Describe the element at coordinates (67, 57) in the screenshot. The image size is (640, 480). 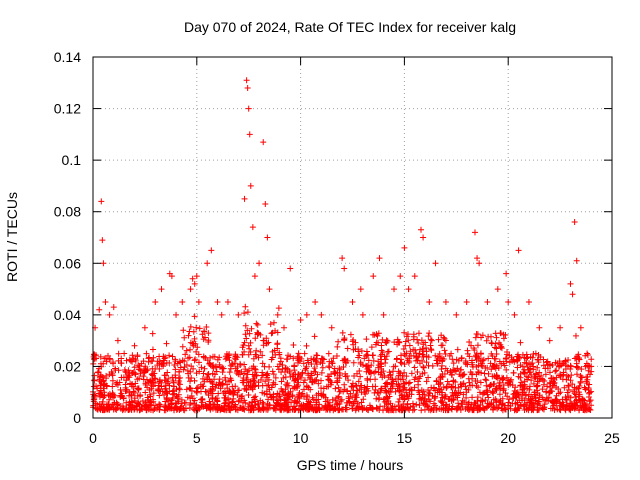
I see `y-tick-label: 0.14` at that location.